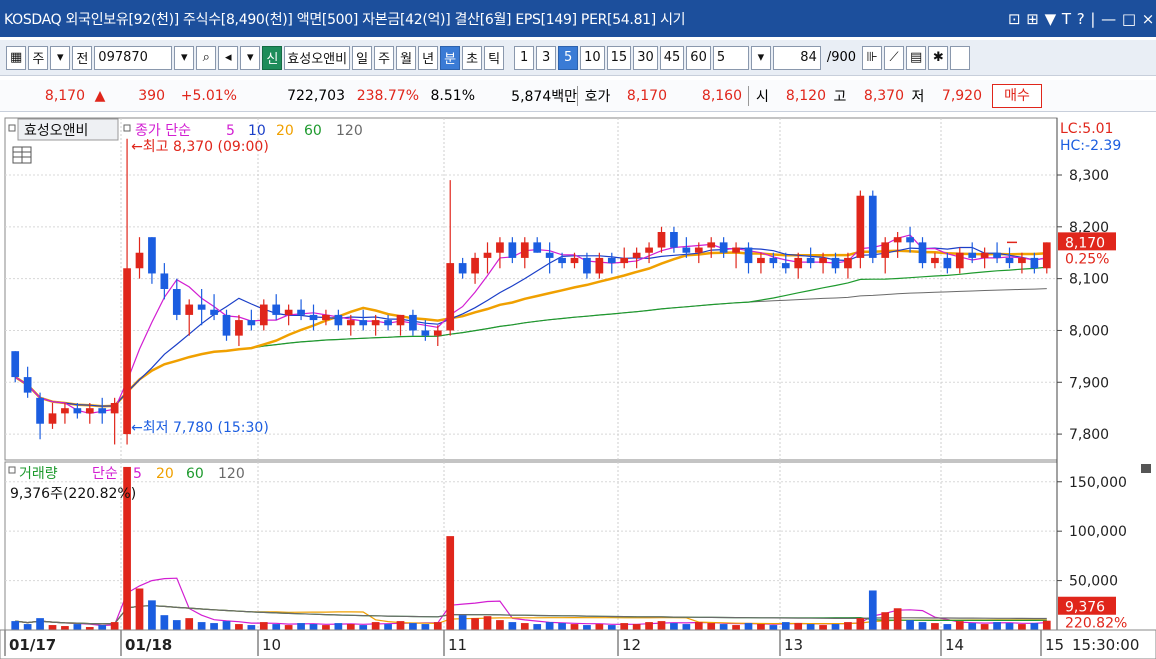 This screenshot has width=1156, height=659. I want to click on legend-label: 종가 단순, so click(163, 131).